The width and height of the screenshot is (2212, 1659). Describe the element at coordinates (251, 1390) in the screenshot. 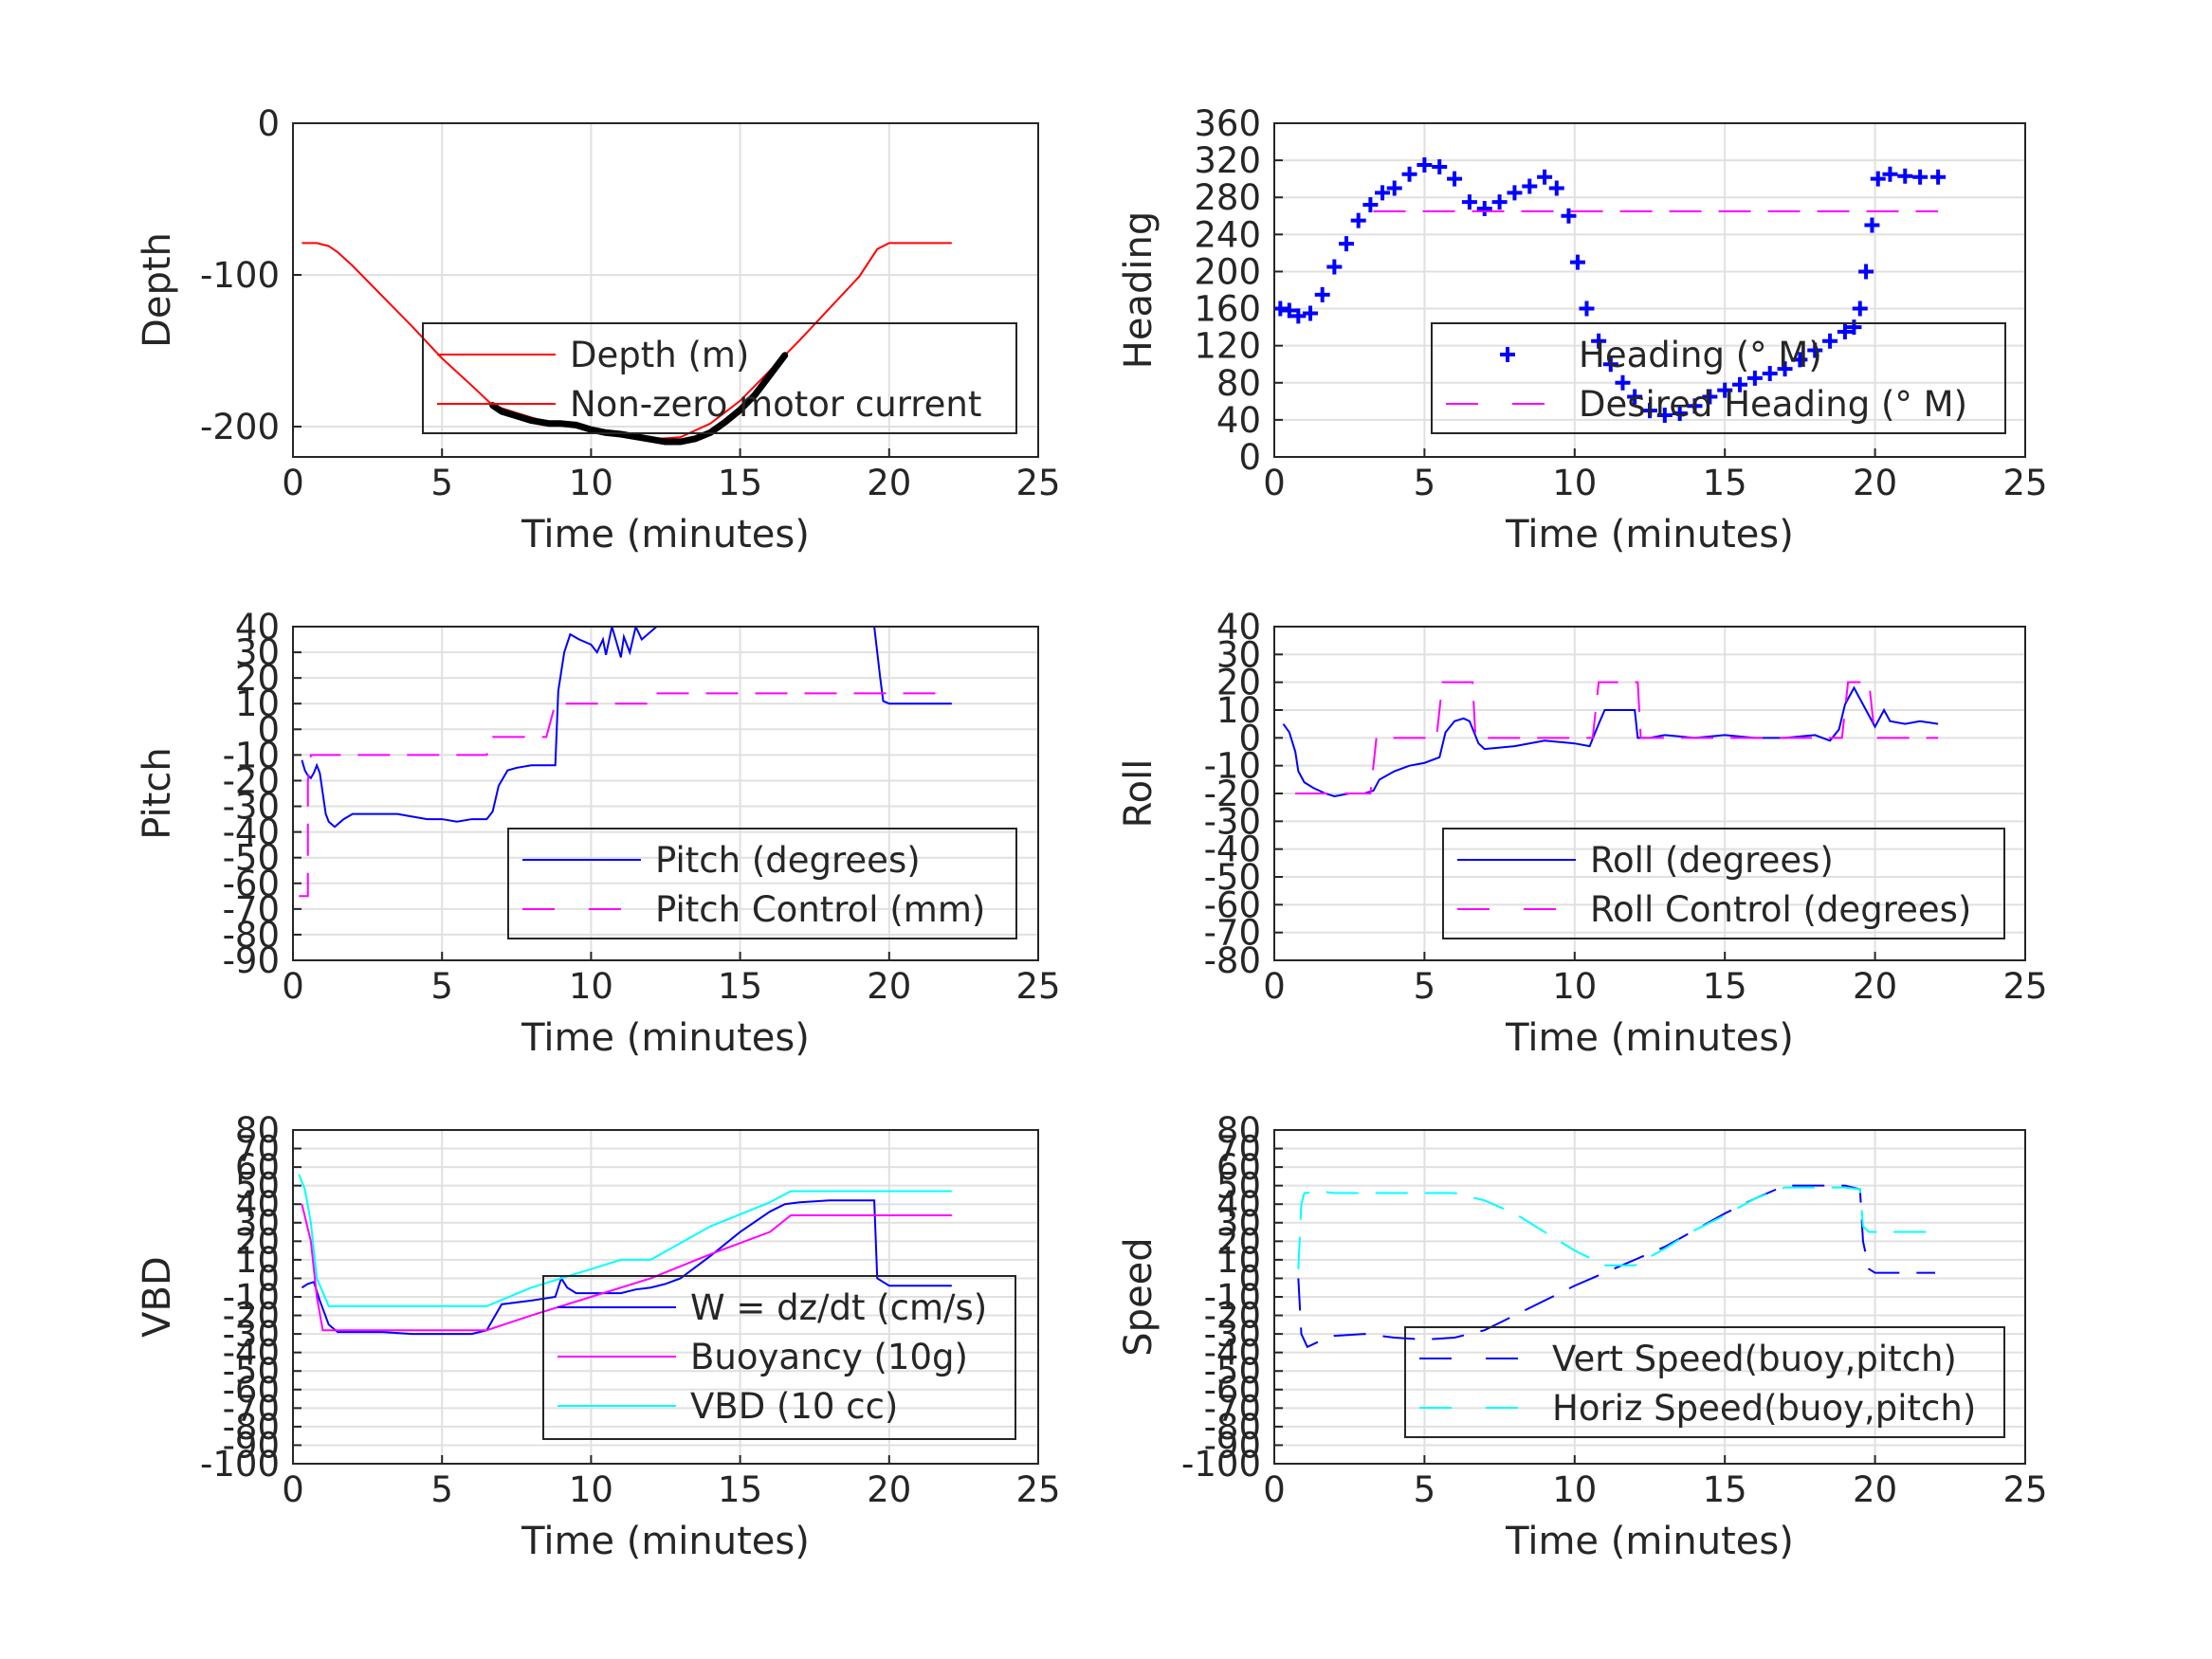

I see `vbd-ytick-label: -60` at that location.